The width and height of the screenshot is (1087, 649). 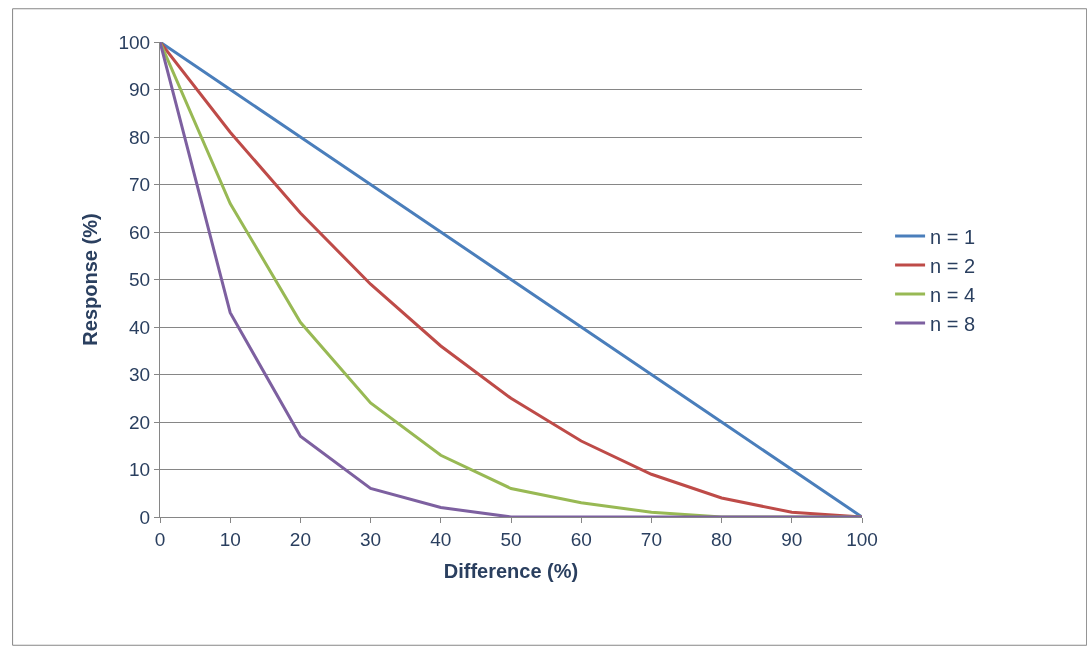 I want to click on legend-label: n = 8, so click(x=953, y=323).